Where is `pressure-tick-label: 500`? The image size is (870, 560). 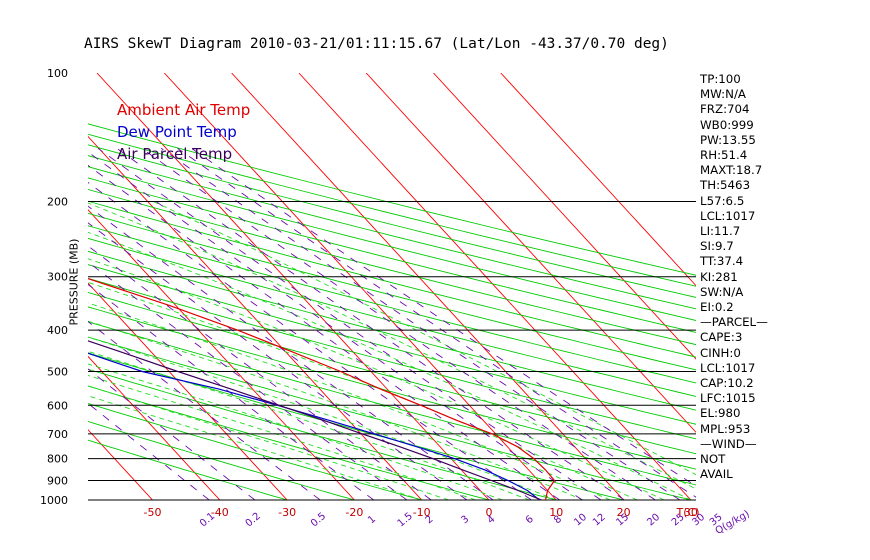
pressure-tick-label: 500 is located at coordinates (57, 371).